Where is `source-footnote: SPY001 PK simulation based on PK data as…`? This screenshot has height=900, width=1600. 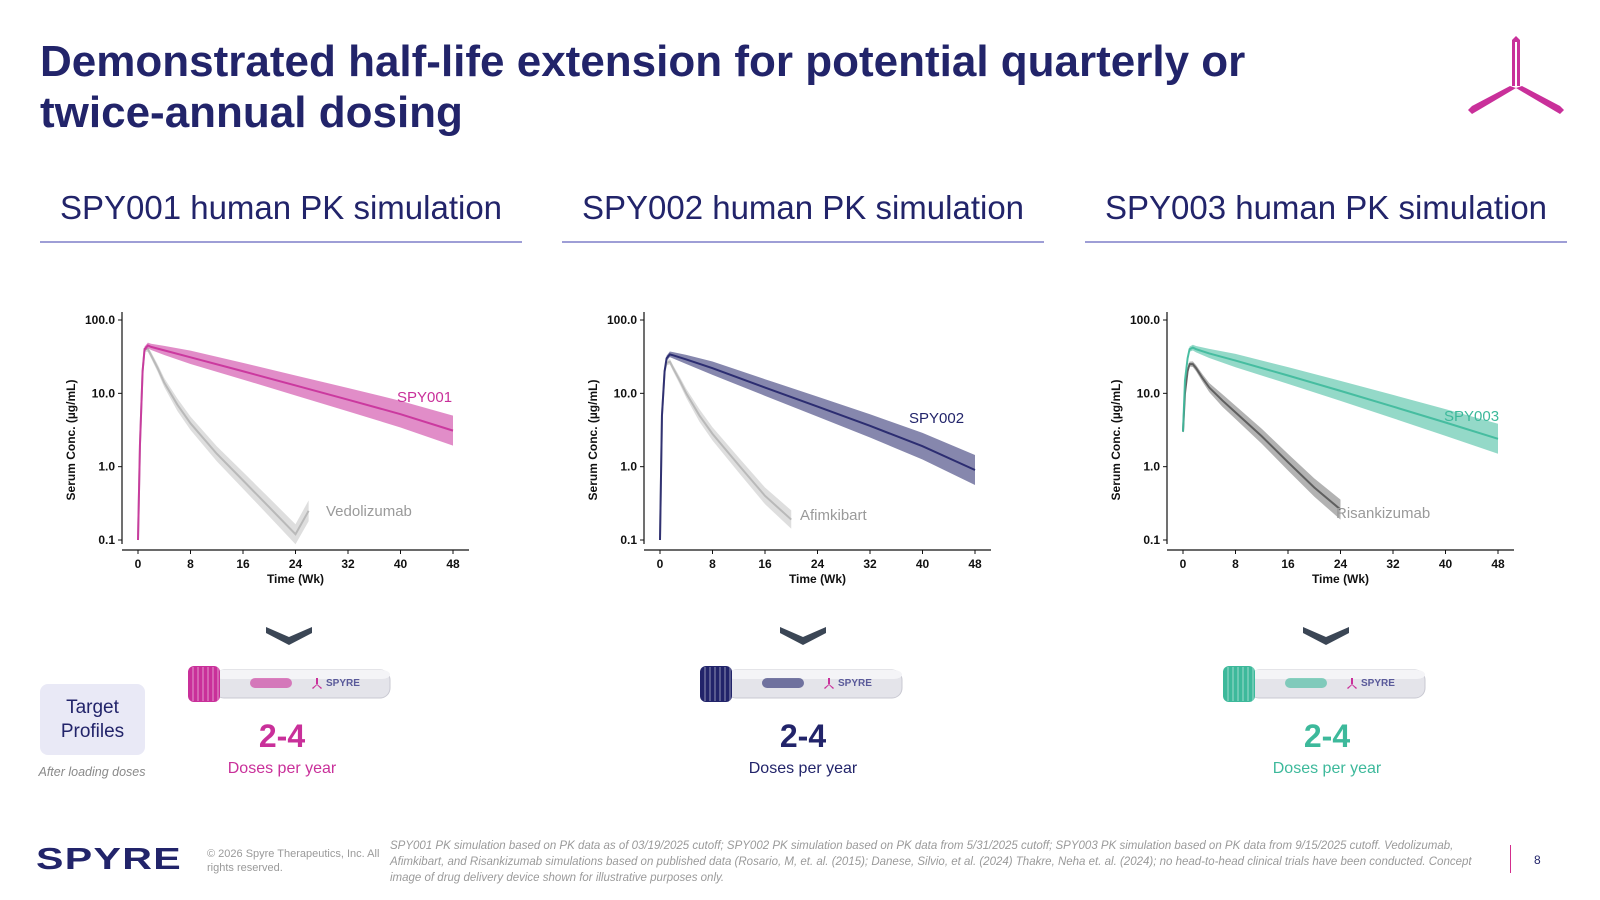
source-footnote: SPY001 PK simulation based on PK data as… is located at coordinates (931, 862).